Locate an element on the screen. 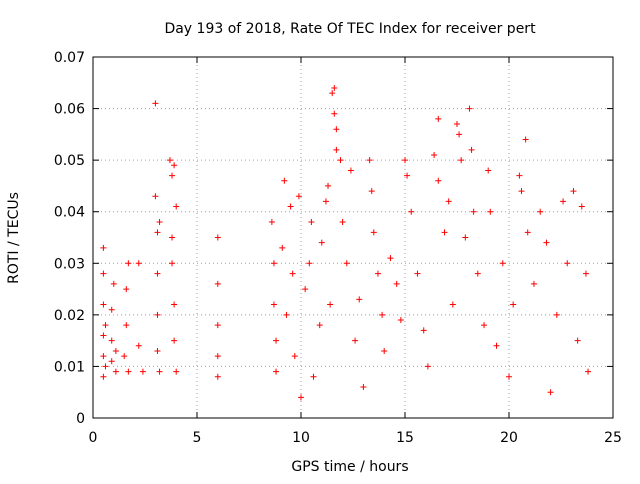 The height and width of the screenshot is (484, 640). y-tick-label: 0.04 is located at coordinates (69, 213).